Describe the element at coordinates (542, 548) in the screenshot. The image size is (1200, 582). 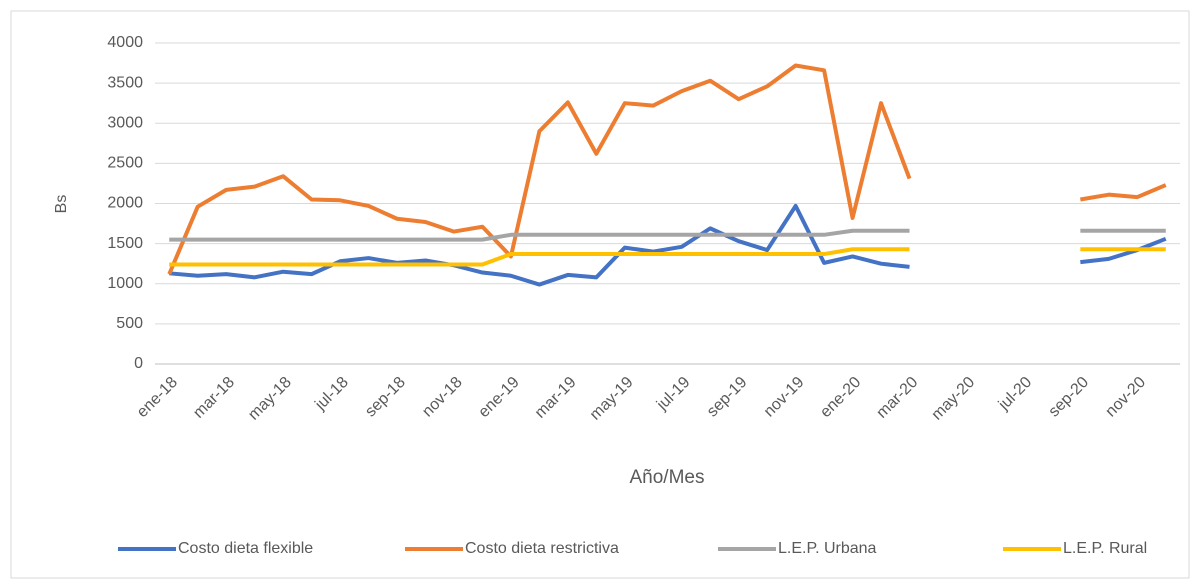
I see `legend-label: Costo dieta restrictiva` at that location.